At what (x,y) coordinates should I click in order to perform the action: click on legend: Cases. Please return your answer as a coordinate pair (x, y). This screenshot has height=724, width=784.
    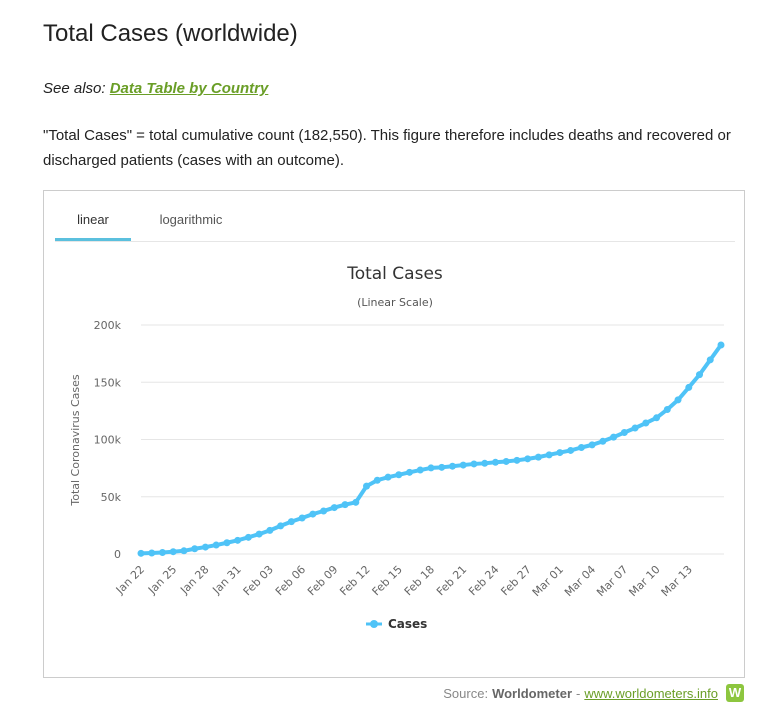
    Looking at the image, I should click on (396, 624).